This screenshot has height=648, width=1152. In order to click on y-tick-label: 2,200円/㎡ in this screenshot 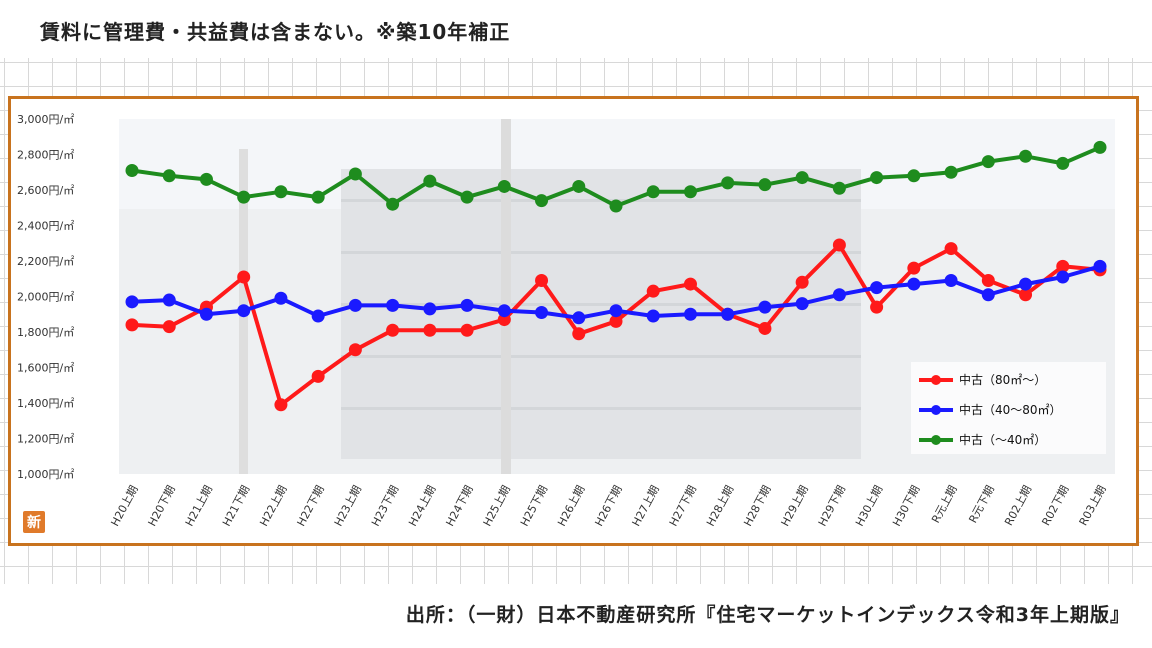, I will do `click(45, 261)`.